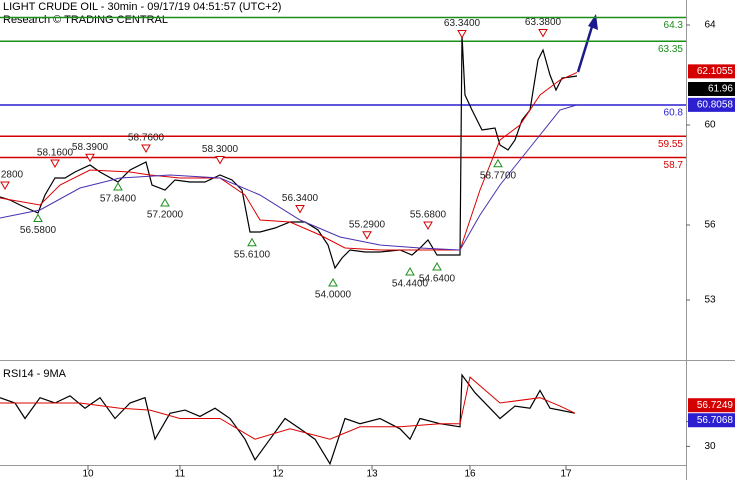  I want to click on high-label: 56.3400, so click(300, 198).